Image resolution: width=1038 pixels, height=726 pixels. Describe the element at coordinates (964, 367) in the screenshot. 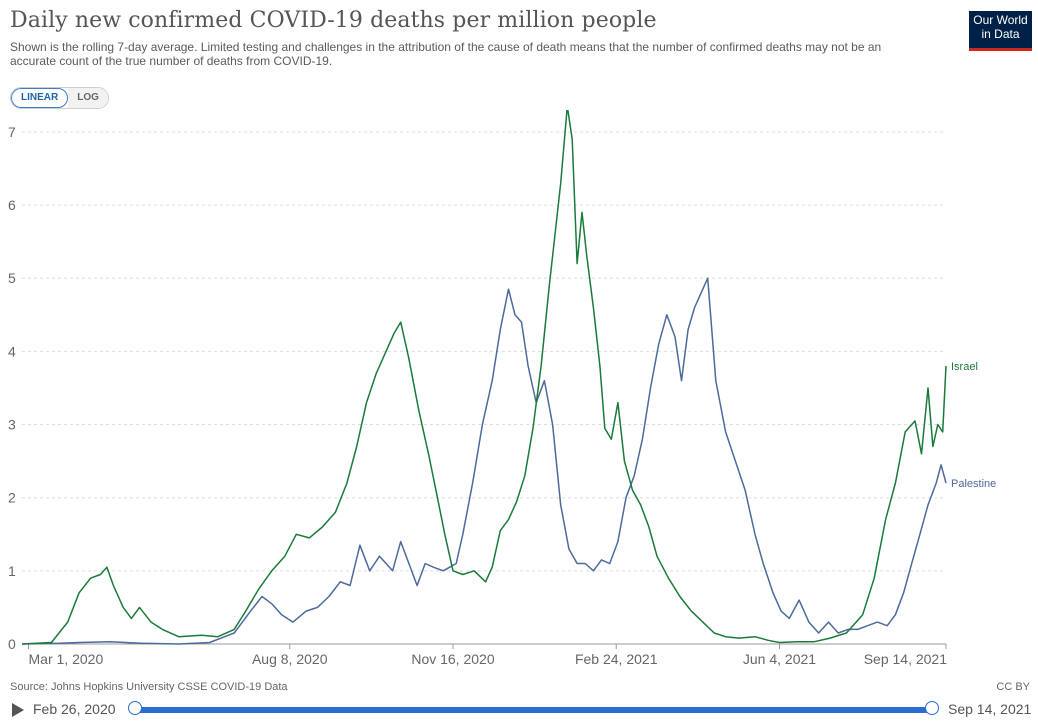

I see `series-label-israel: Israel` at that location.